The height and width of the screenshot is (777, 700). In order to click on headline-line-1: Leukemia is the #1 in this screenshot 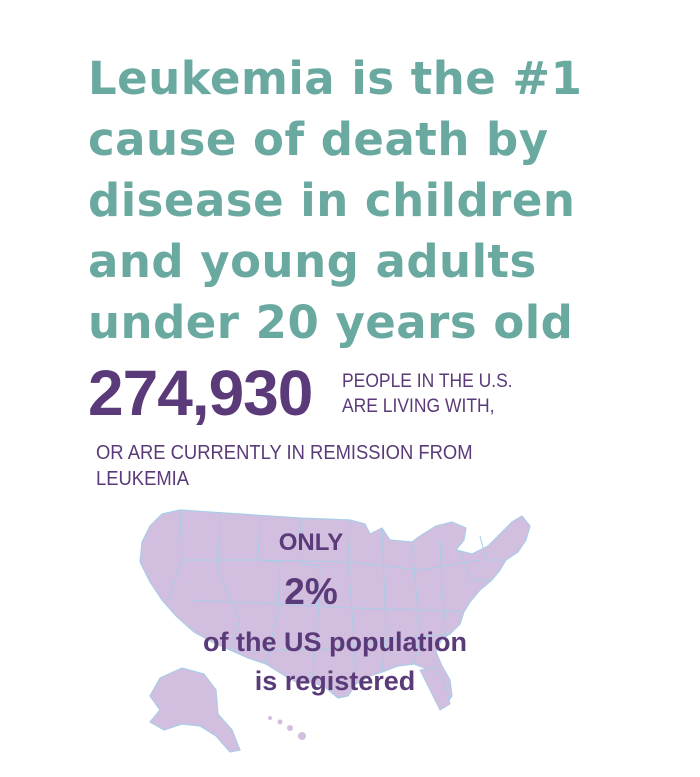, I will do `click(335, 78)`.